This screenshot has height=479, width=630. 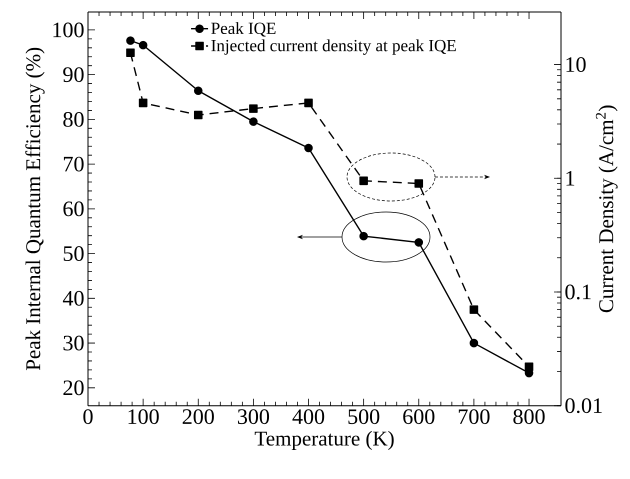 I want to click on legend-label: Injected current density at peak IQE, so click(x=333, y=47).